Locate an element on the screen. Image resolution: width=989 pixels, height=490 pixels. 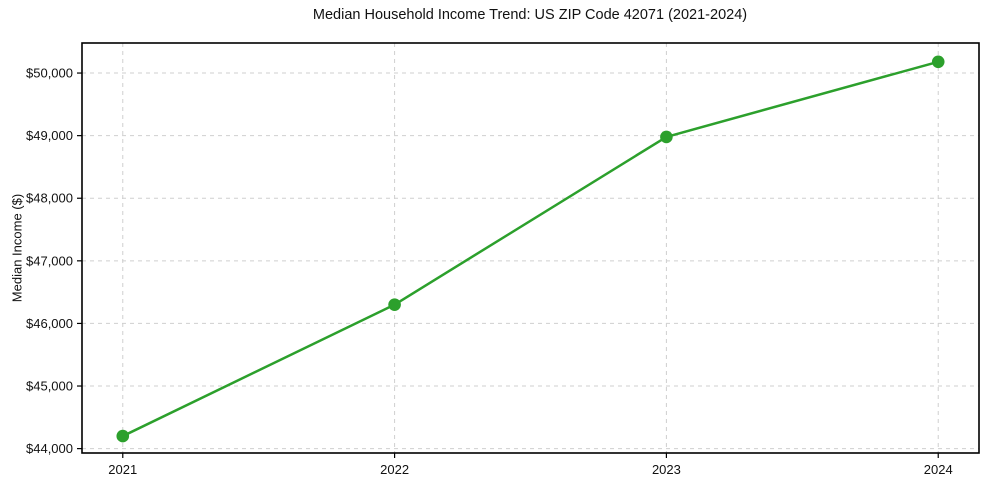
y-tick-label: $49,000 is located at coordinates (49, 135).